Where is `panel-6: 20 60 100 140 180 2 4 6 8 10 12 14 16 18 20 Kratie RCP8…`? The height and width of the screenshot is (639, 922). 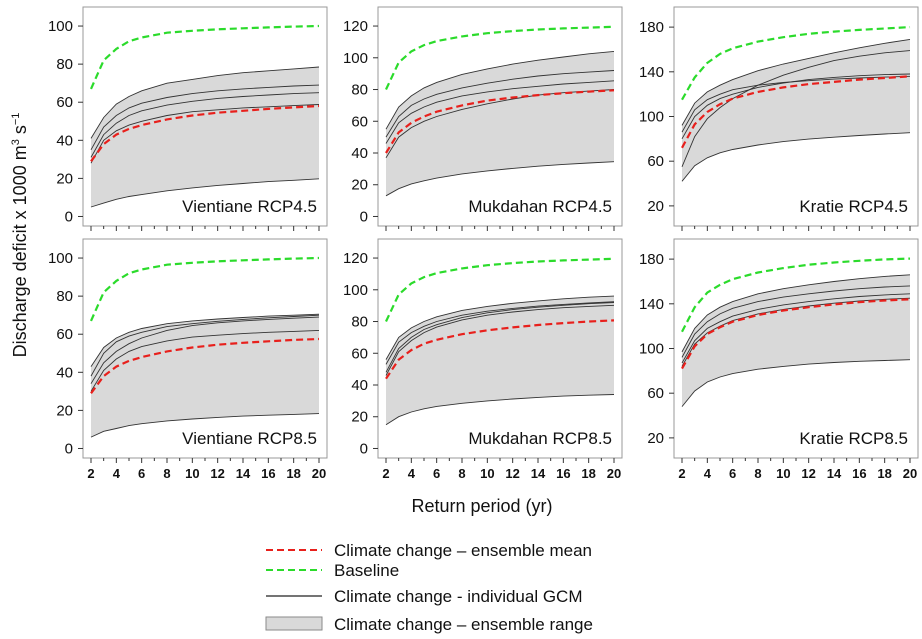 panel-6: 20 60 100 140 180 2 4 6 8 10 12 14 16 18 20 Kratie RCP8… is located at coordinates (779, 359).